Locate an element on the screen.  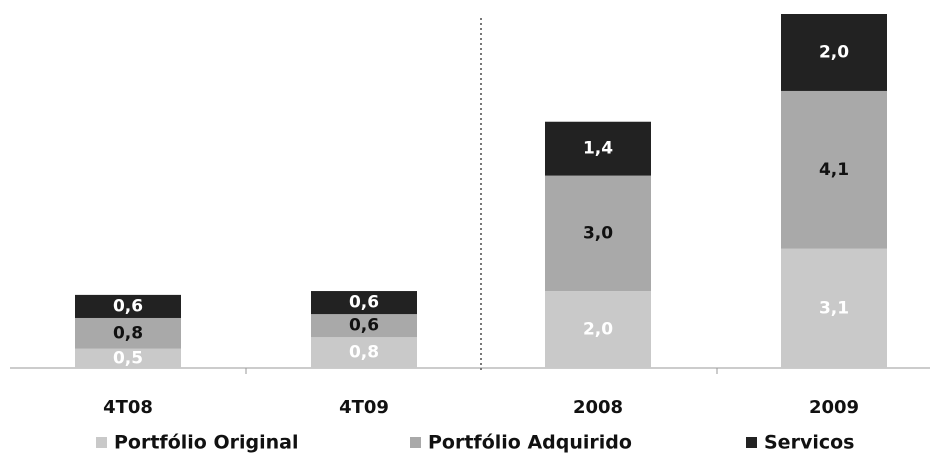
legend-label: Portfólio Adquirido is located at coordinates (530, 443).